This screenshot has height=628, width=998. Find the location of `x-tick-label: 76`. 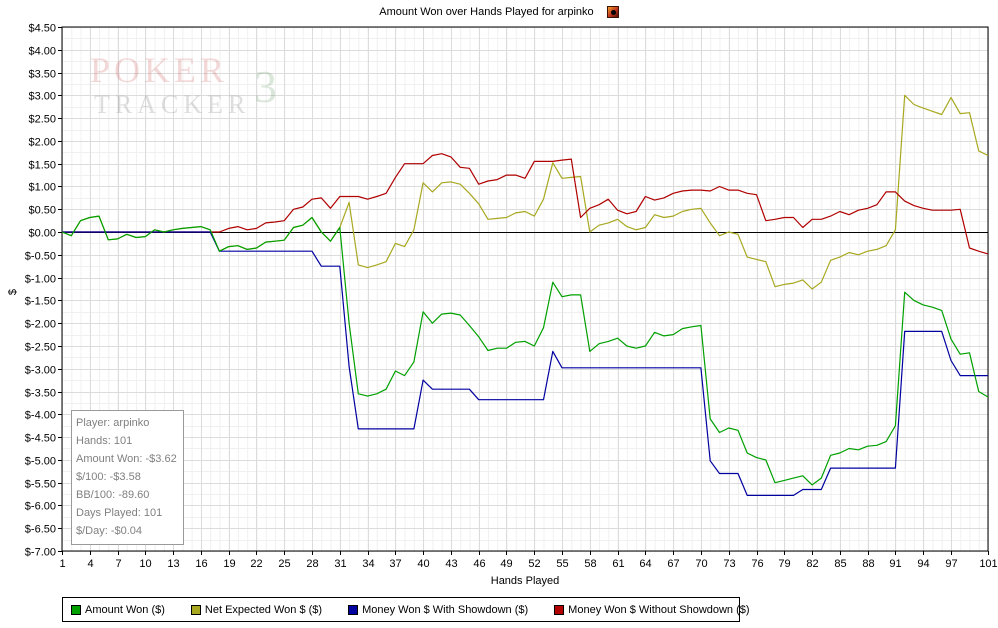

x-tick-label: 76 is located at coordinates (757, 564).